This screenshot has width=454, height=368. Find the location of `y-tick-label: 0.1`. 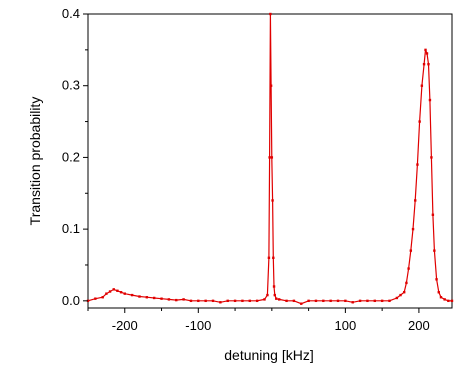

y-tick-label: 0.1 is located at coordinates (71, 228).